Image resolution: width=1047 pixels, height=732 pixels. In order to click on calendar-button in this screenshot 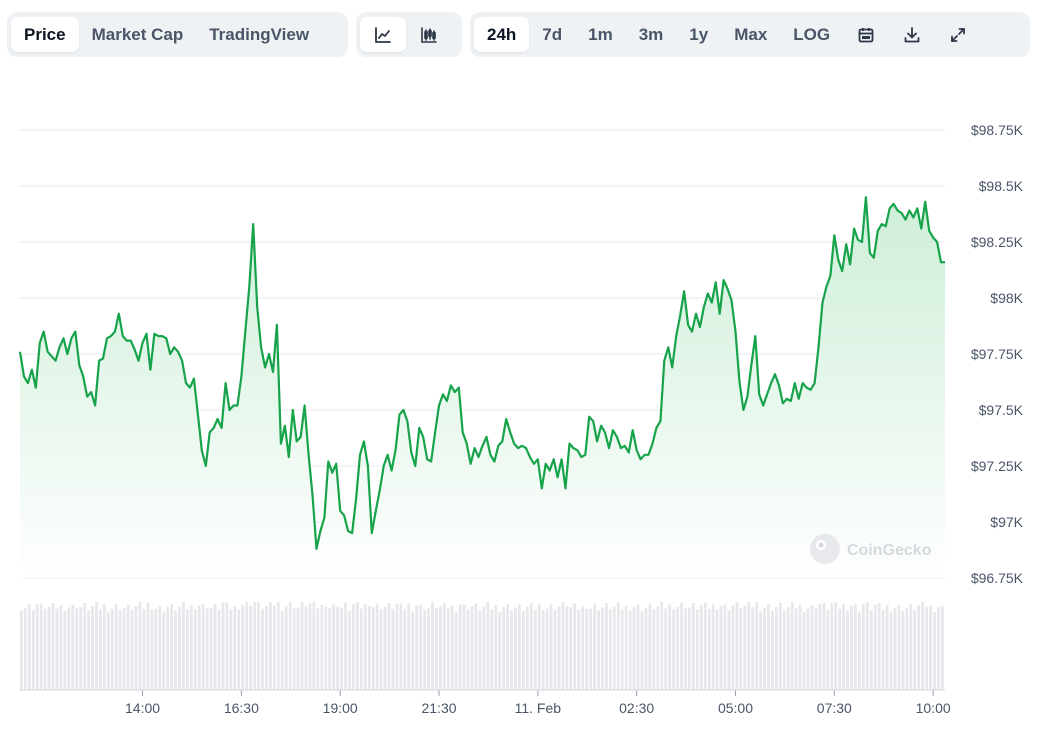, I will do `click(866, 34)`.